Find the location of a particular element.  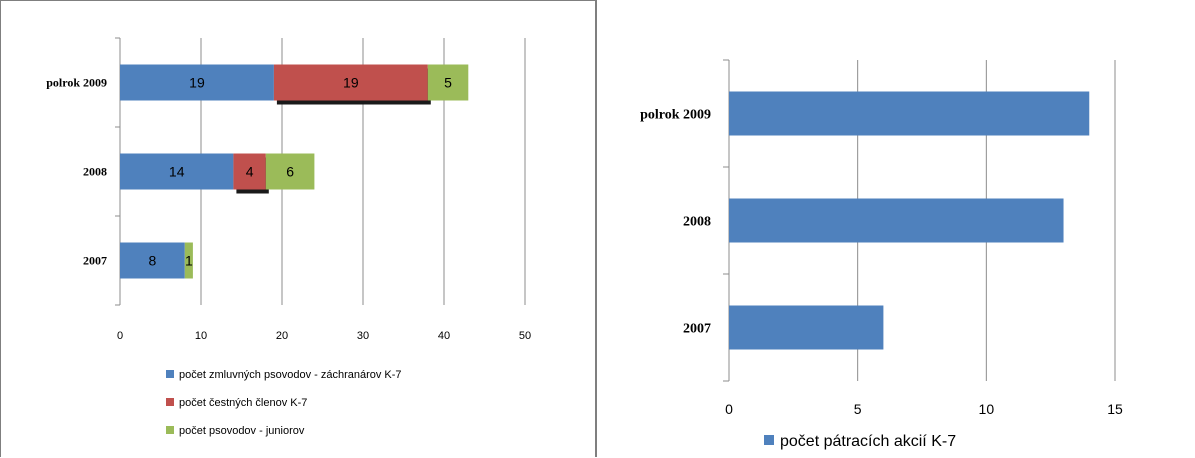

data-label: 6 is located at coordinates (290, 172).